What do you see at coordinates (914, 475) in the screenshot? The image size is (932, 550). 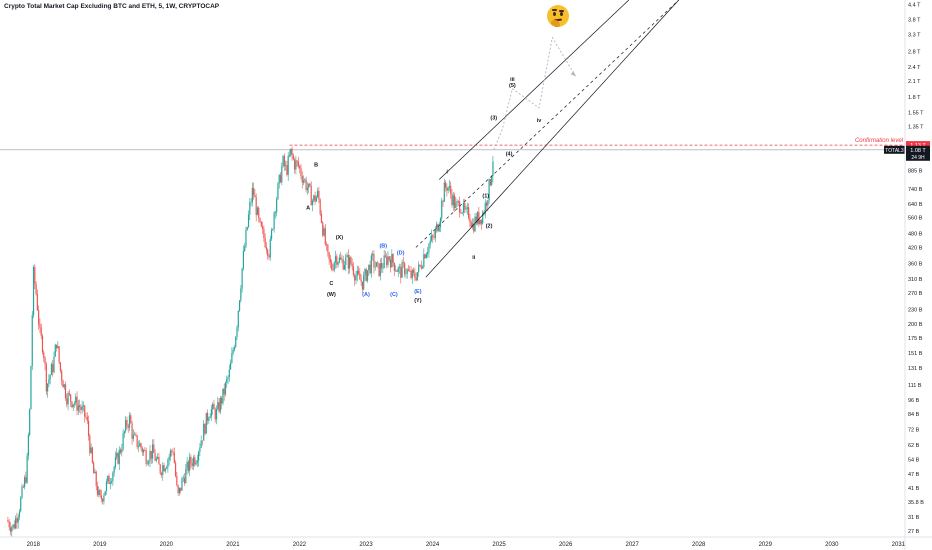 I see `price-tick-label: 47 B` at bounding box center [914, 475].